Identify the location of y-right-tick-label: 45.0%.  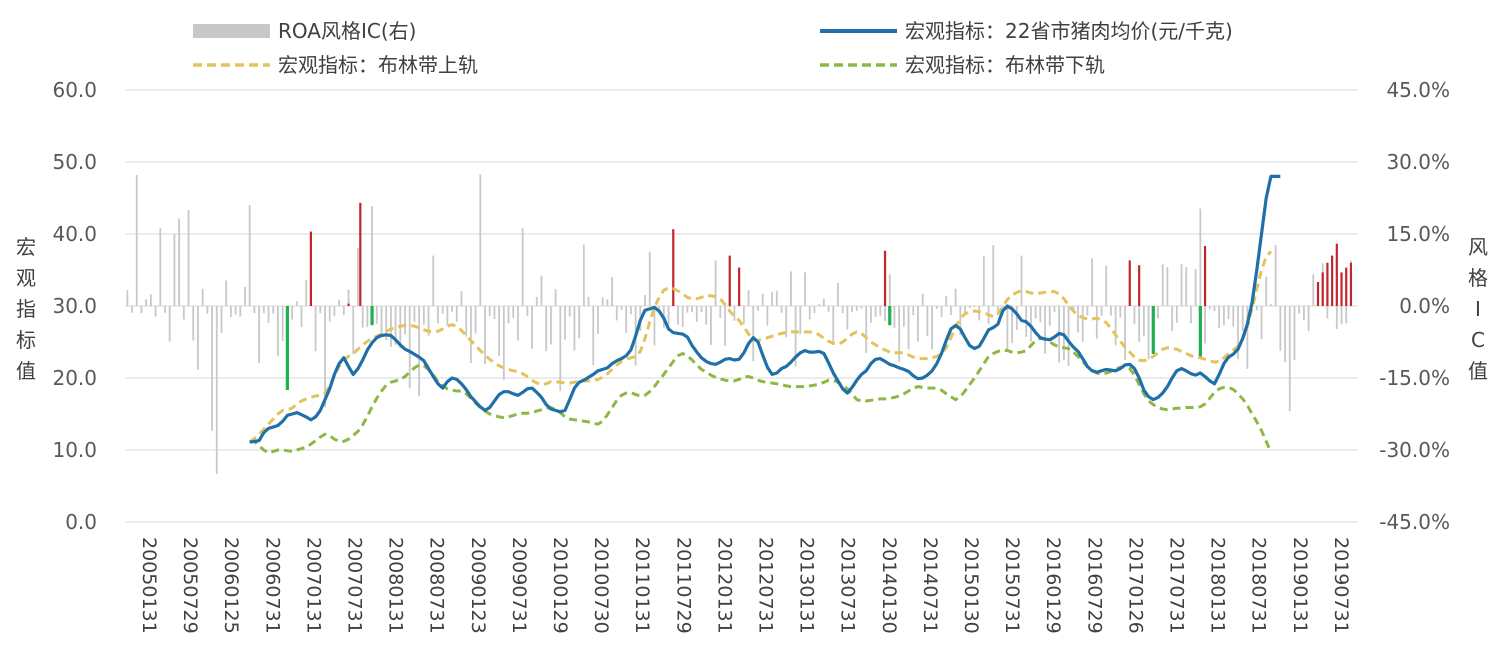
(1418, 90).